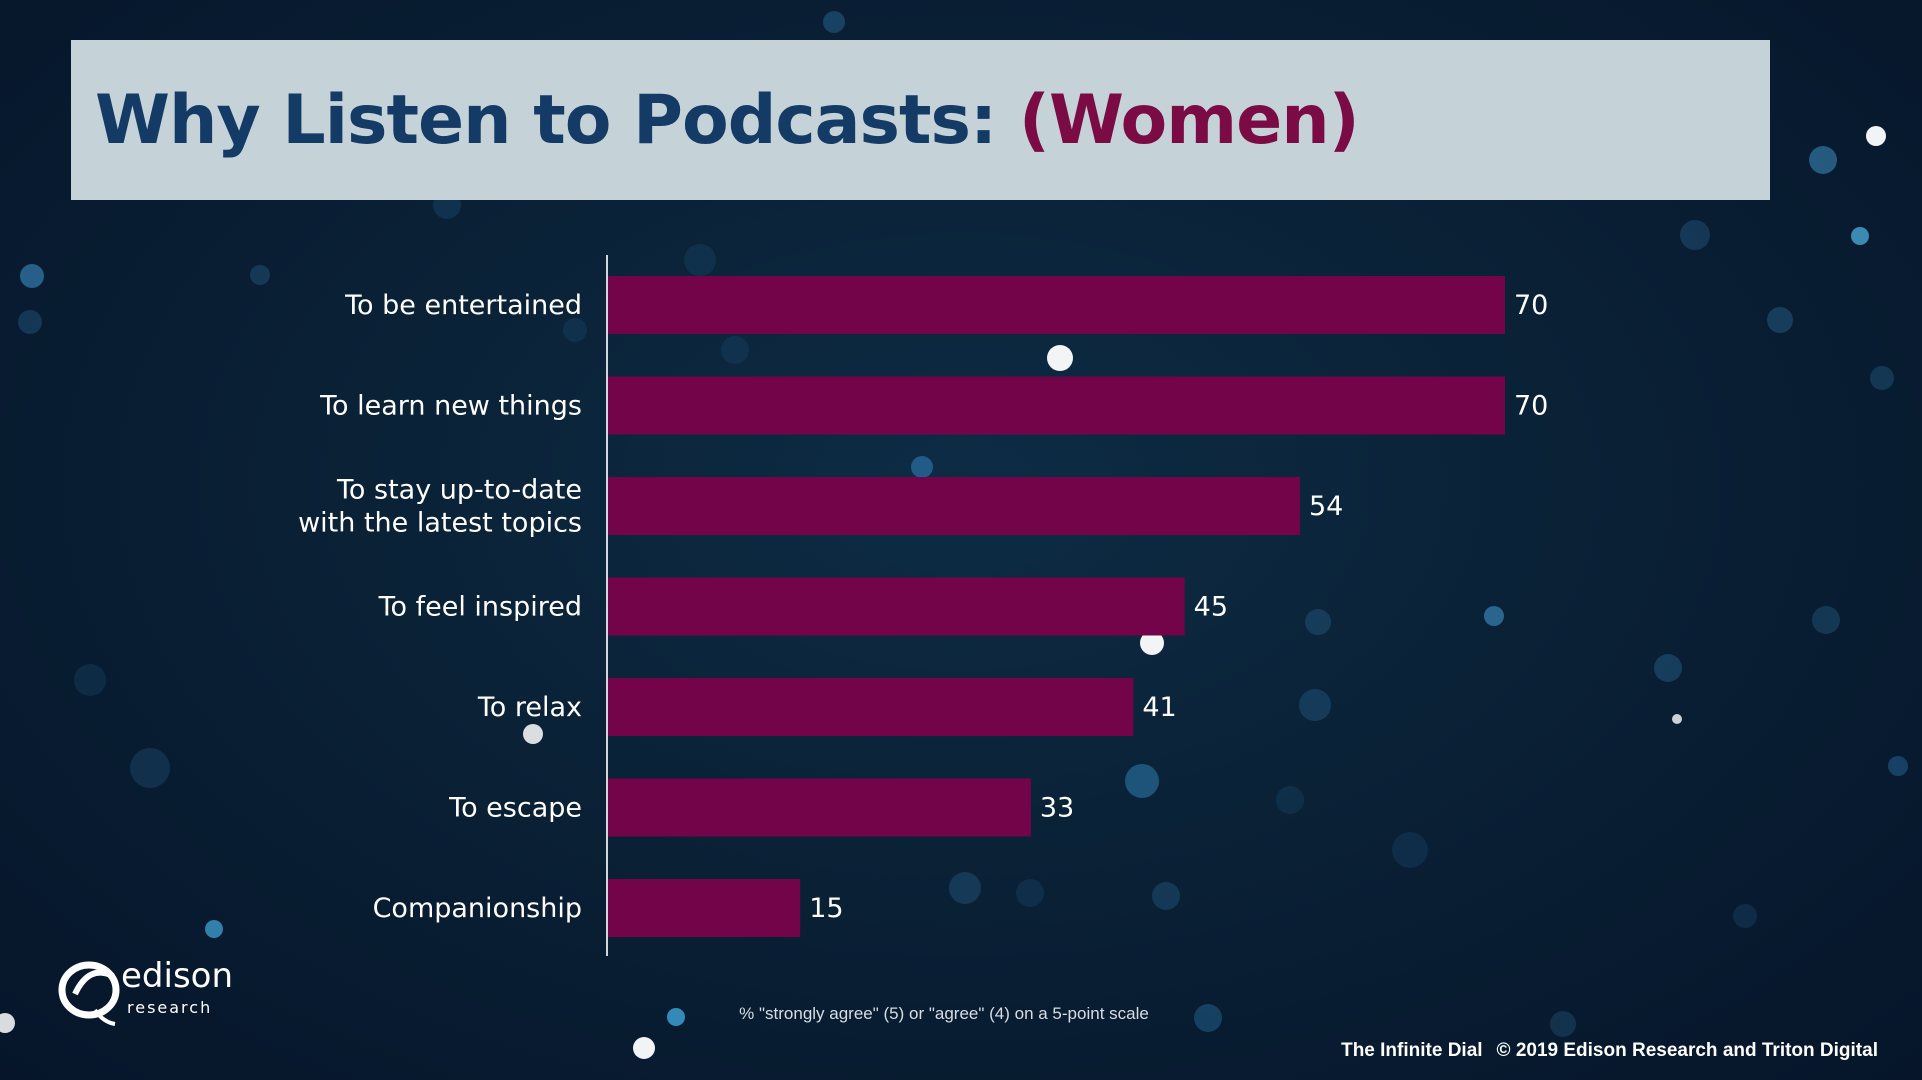  I want to click on category-label: Companionship, so click(477, 908).